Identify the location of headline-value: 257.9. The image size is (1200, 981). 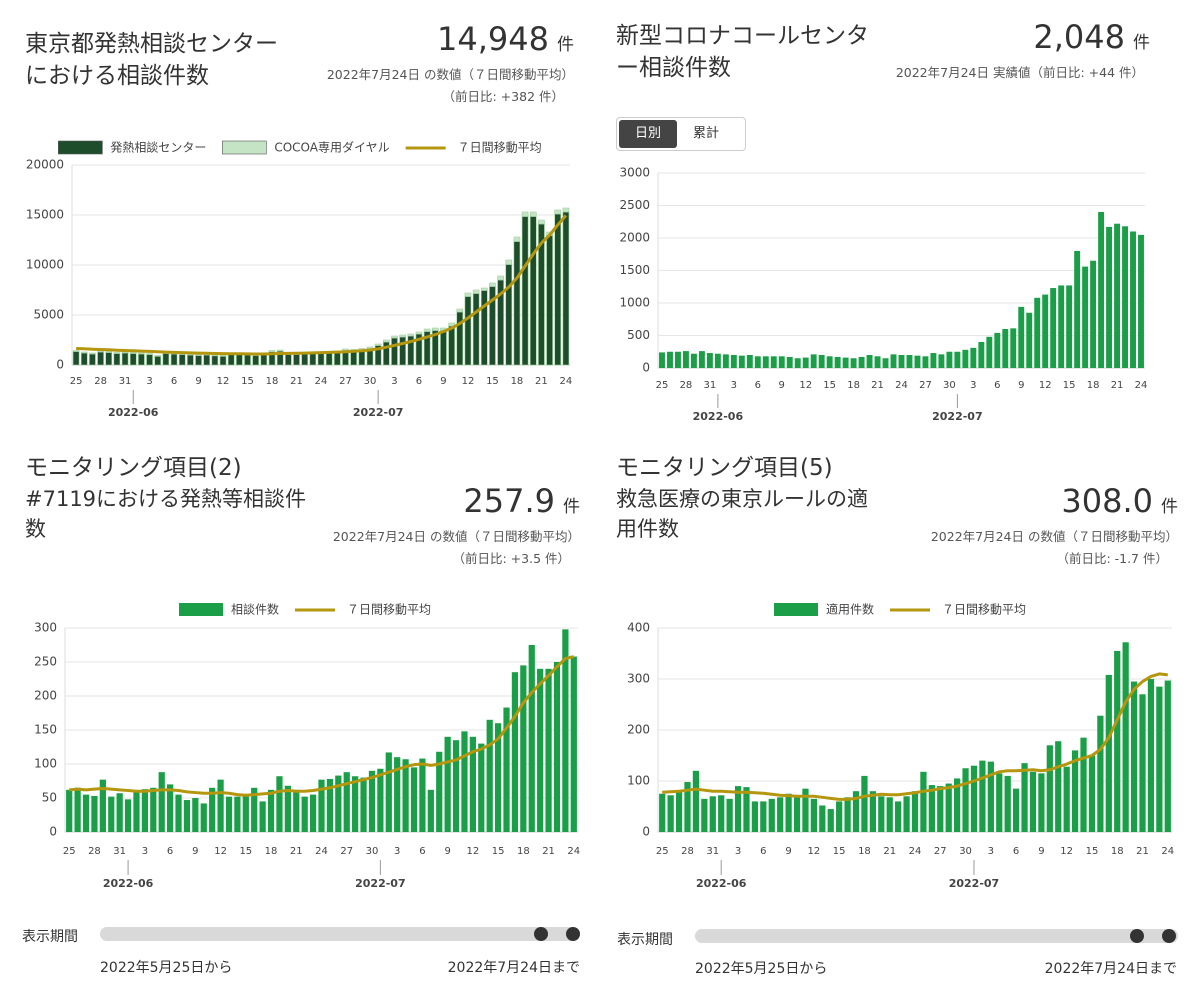
(509, 501).